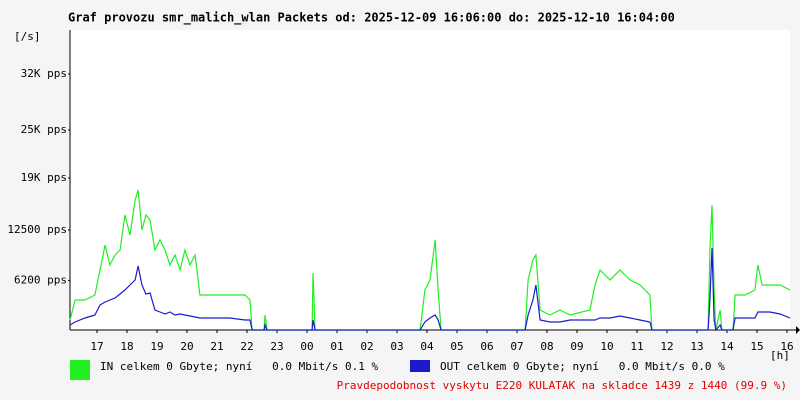  I want to click on y-tick-label: 25K pps, so click(44, 129).